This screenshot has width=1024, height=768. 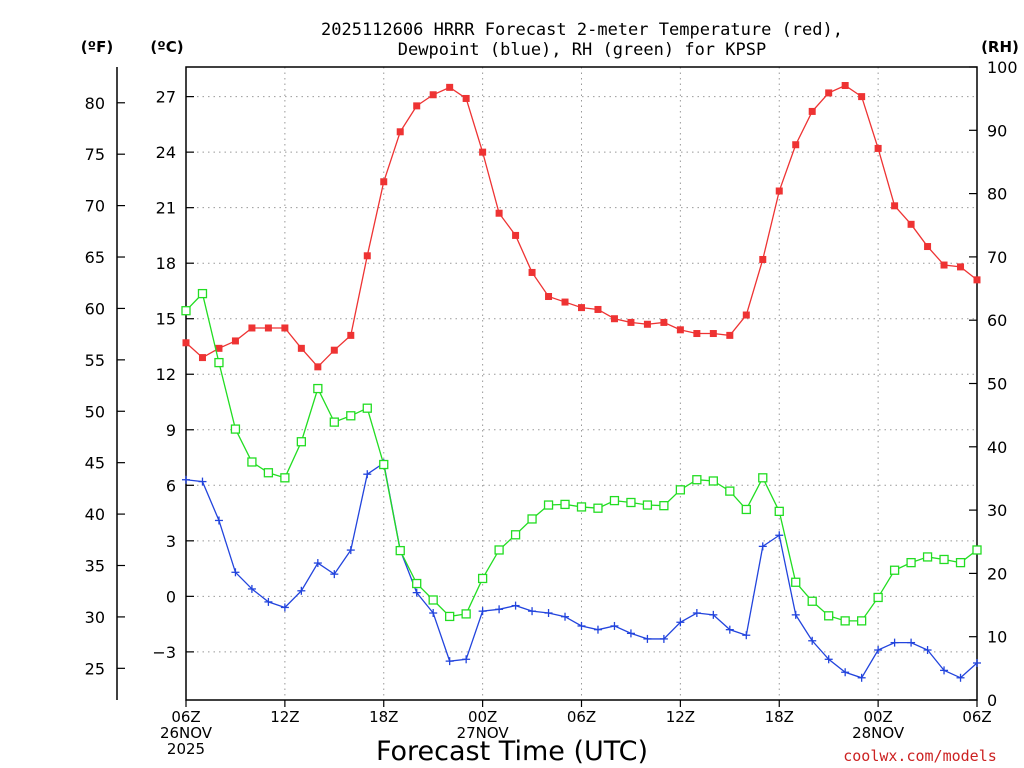 I want to click on fahrenheit-tick-label: 30, so click(x=95, y=617).